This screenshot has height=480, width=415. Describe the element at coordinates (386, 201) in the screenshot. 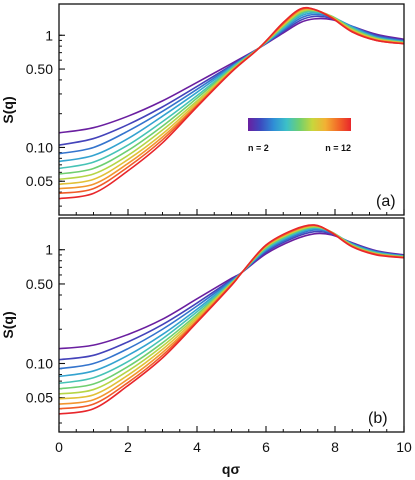

I see `panel-a-label: (a)` at that location.